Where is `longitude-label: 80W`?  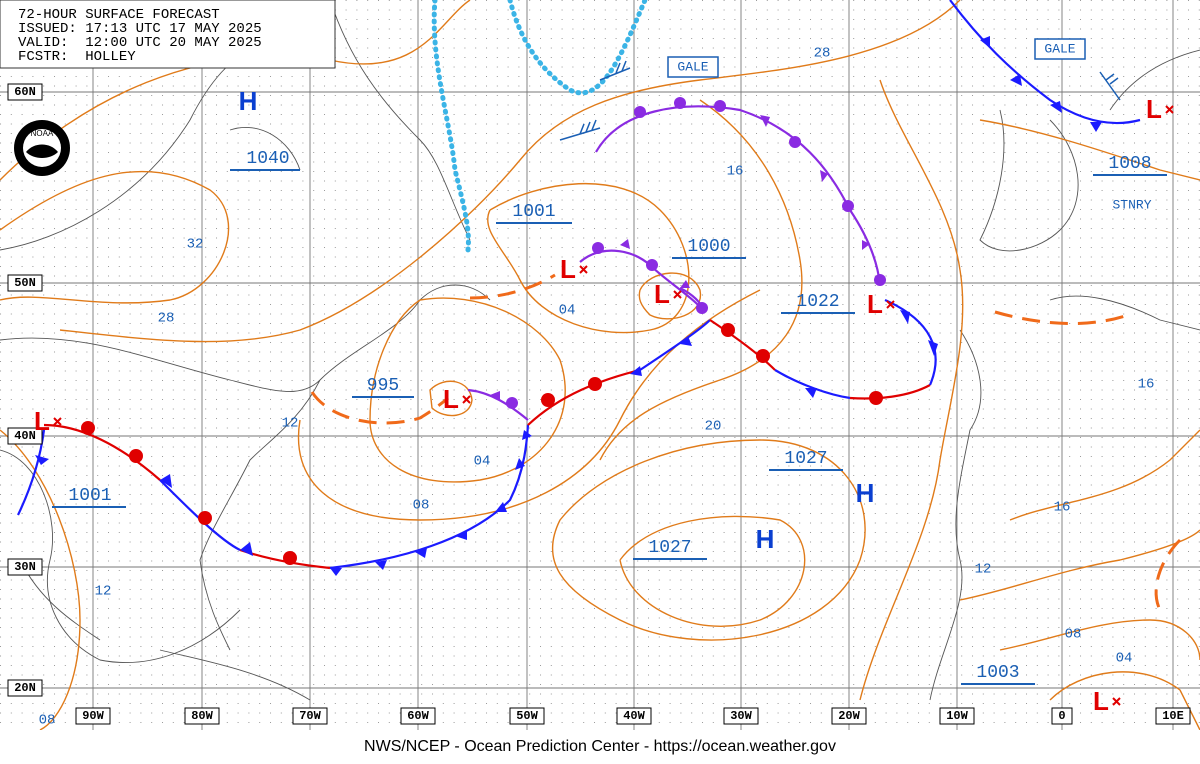
longitude-label: 80W is located at coordinates (202, 716).